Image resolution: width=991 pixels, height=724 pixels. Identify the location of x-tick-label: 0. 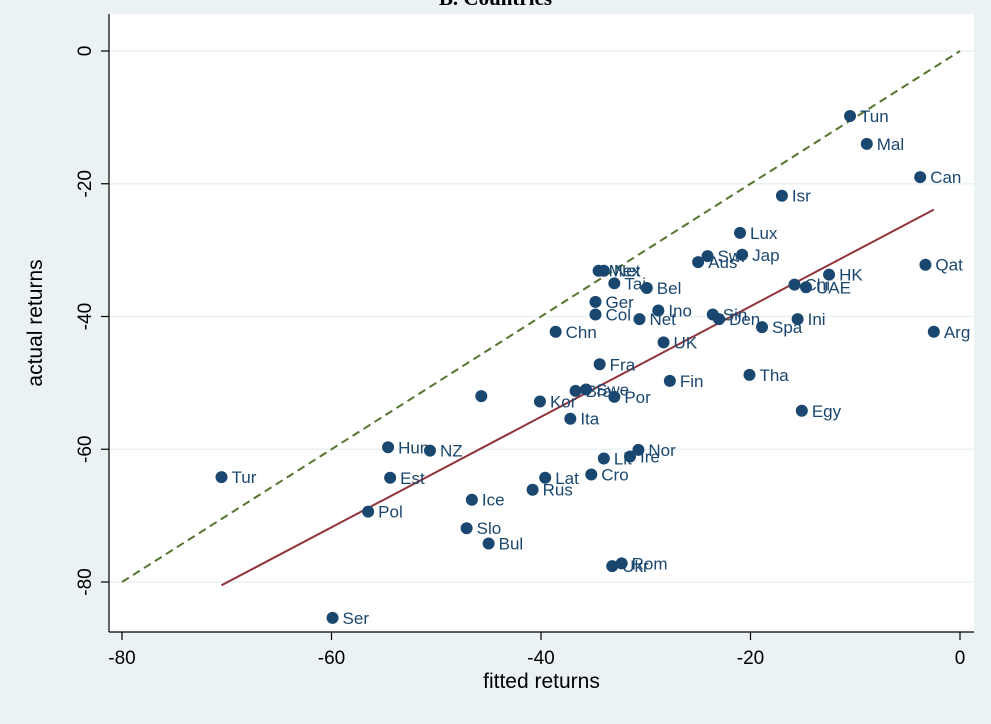
(960, 658).